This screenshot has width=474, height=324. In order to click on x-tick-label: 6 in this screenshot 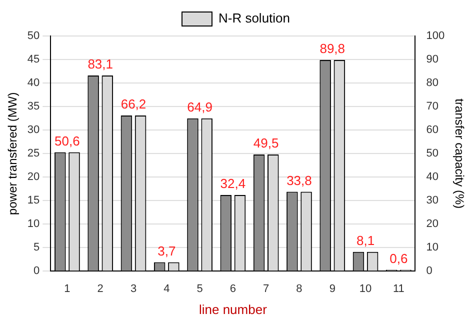, I will do `click(233, 288)`.